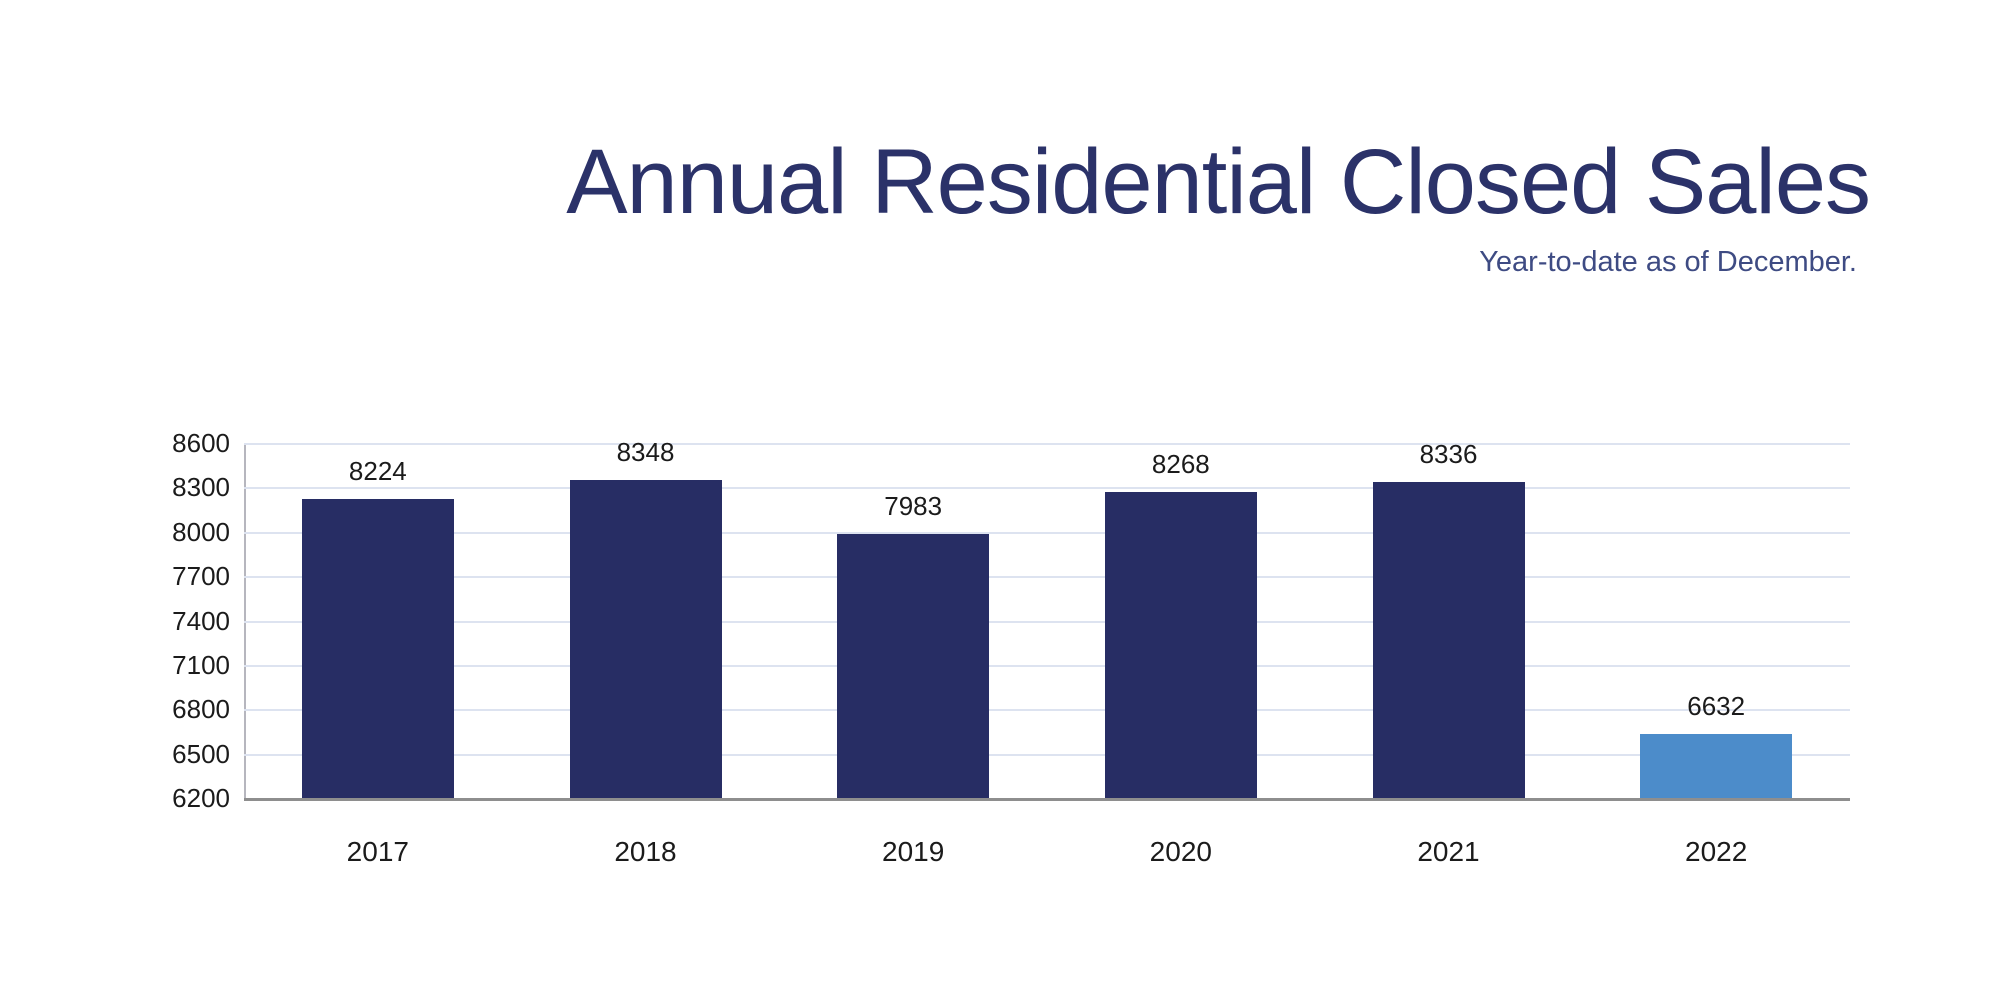  Describe the element at coordinates (201, 531) in the screenshot. I see `y-axis-tick-label: 8000` at that location.